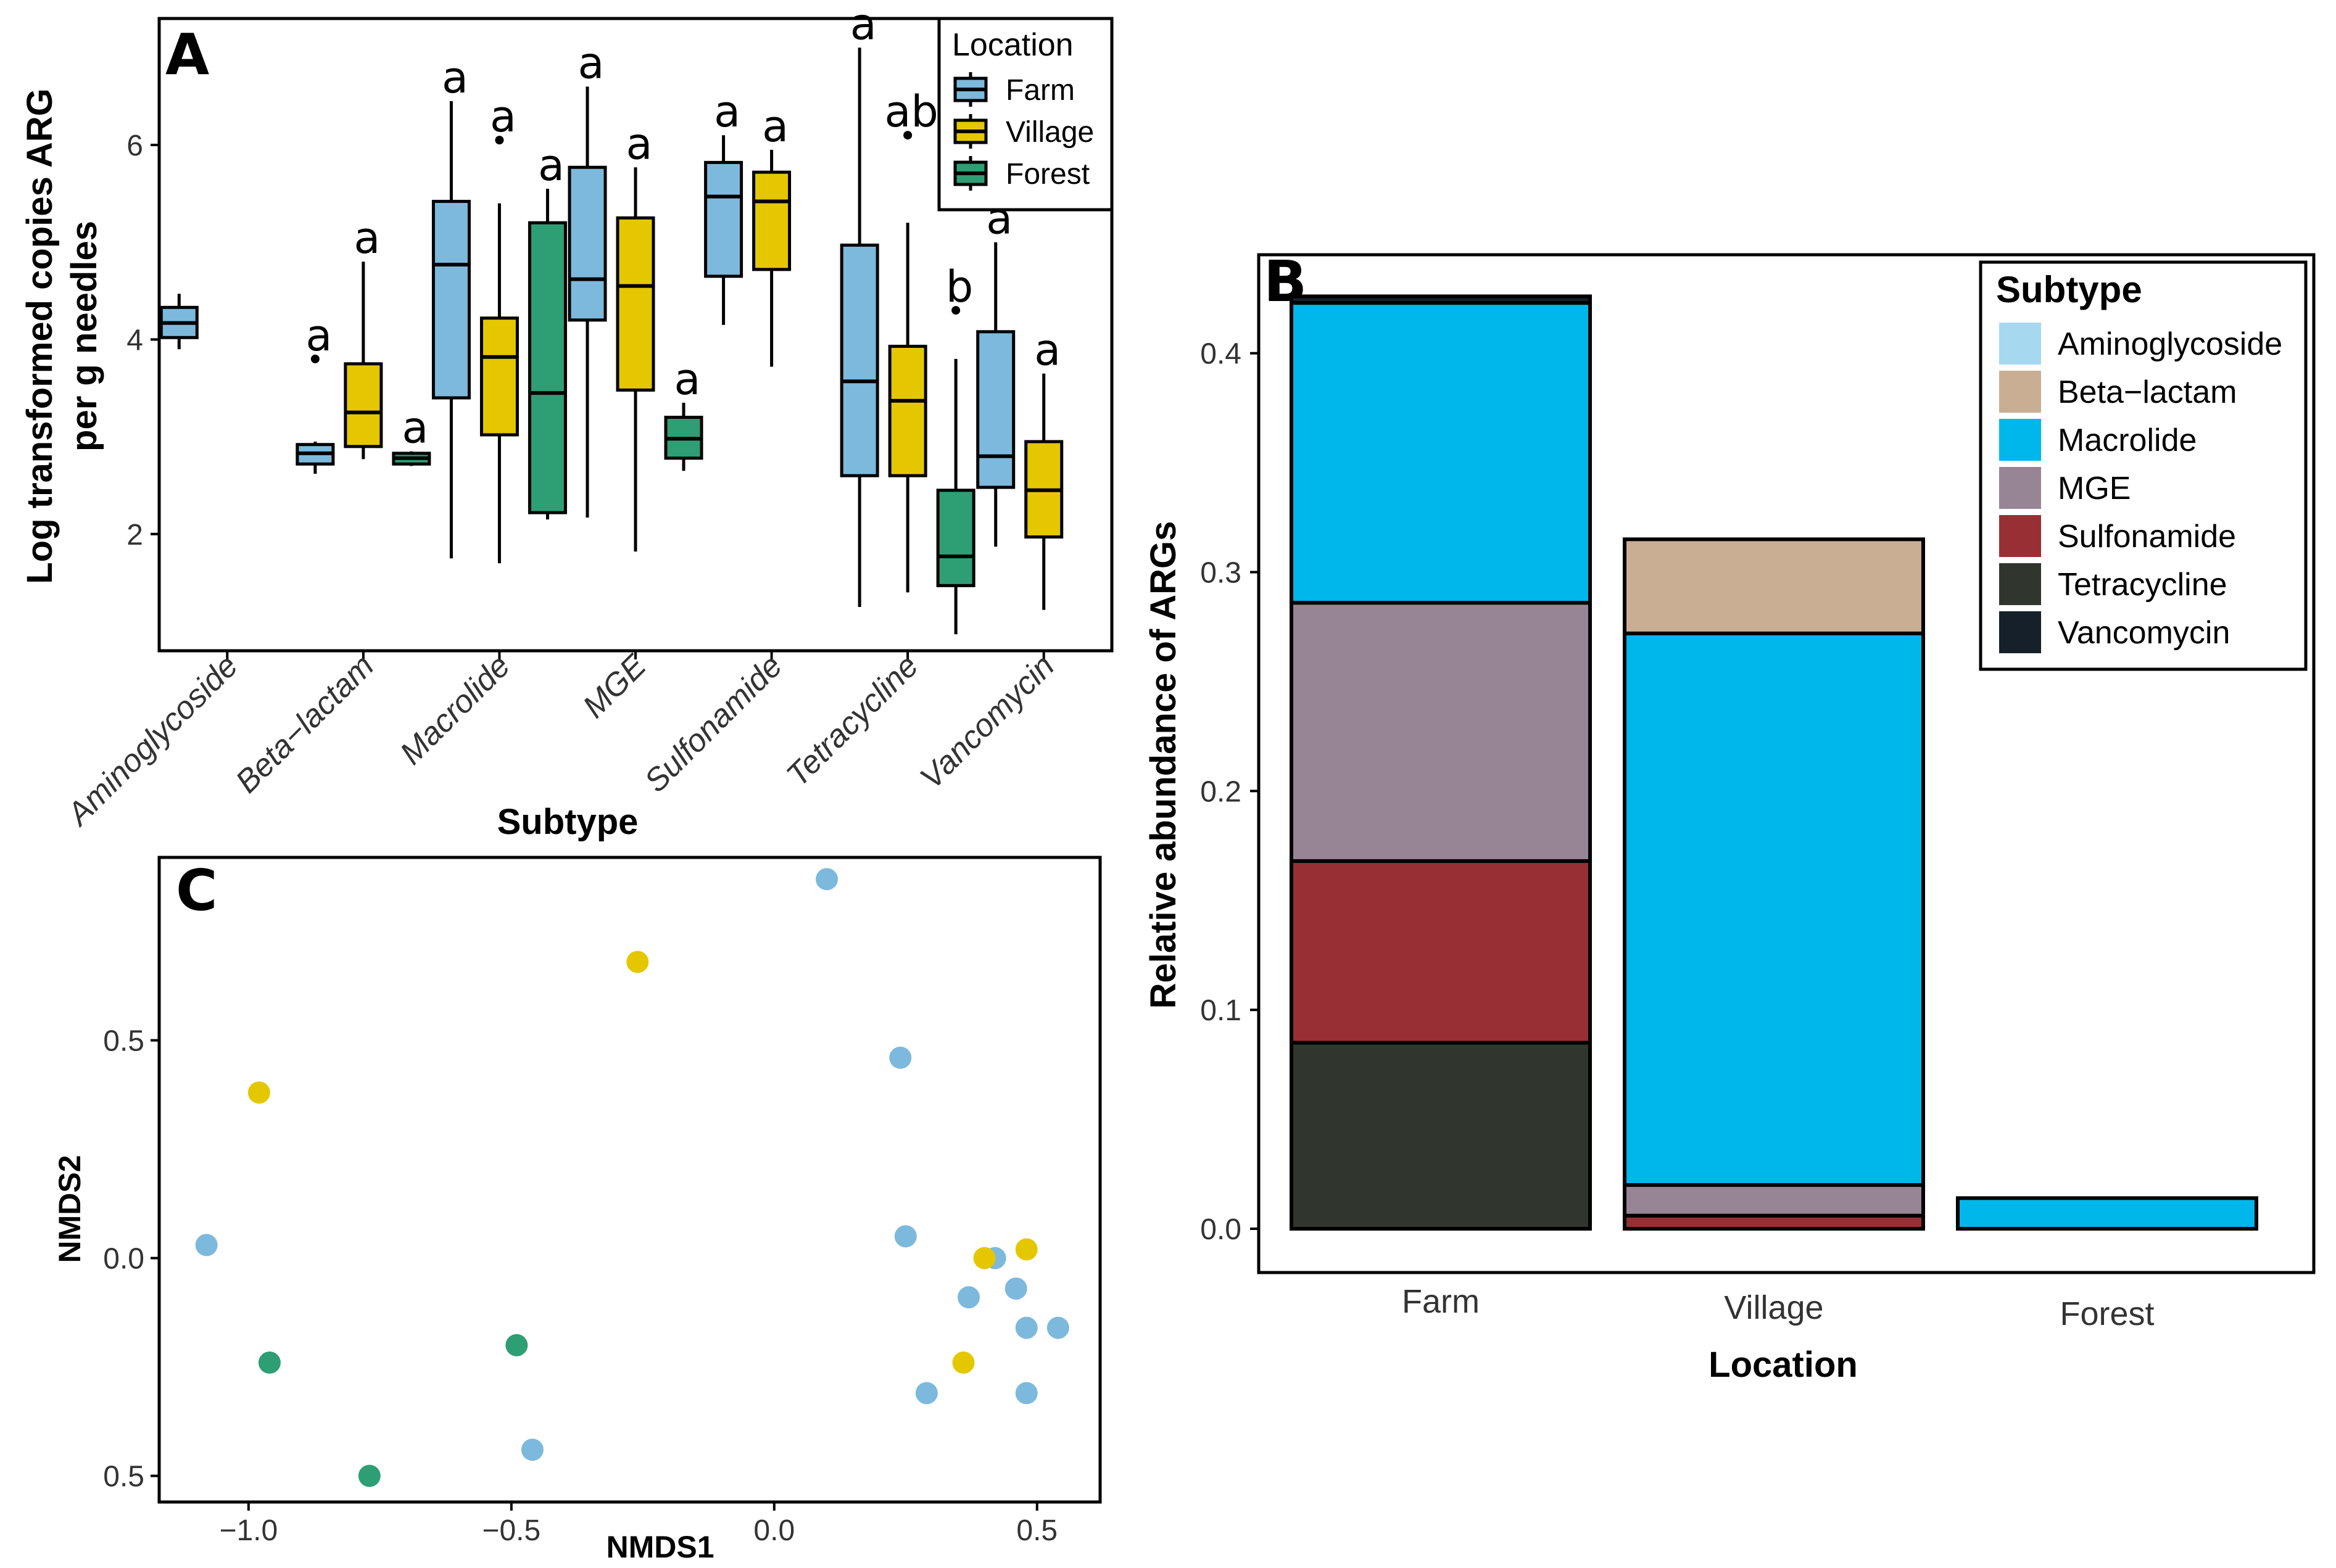 The image size is (2336, 1568). What do you see at coordinates (1220, 1229) in the screenshot?
I see `b-y-tick-label: 0.0` at bounding box center [1220, 1229].